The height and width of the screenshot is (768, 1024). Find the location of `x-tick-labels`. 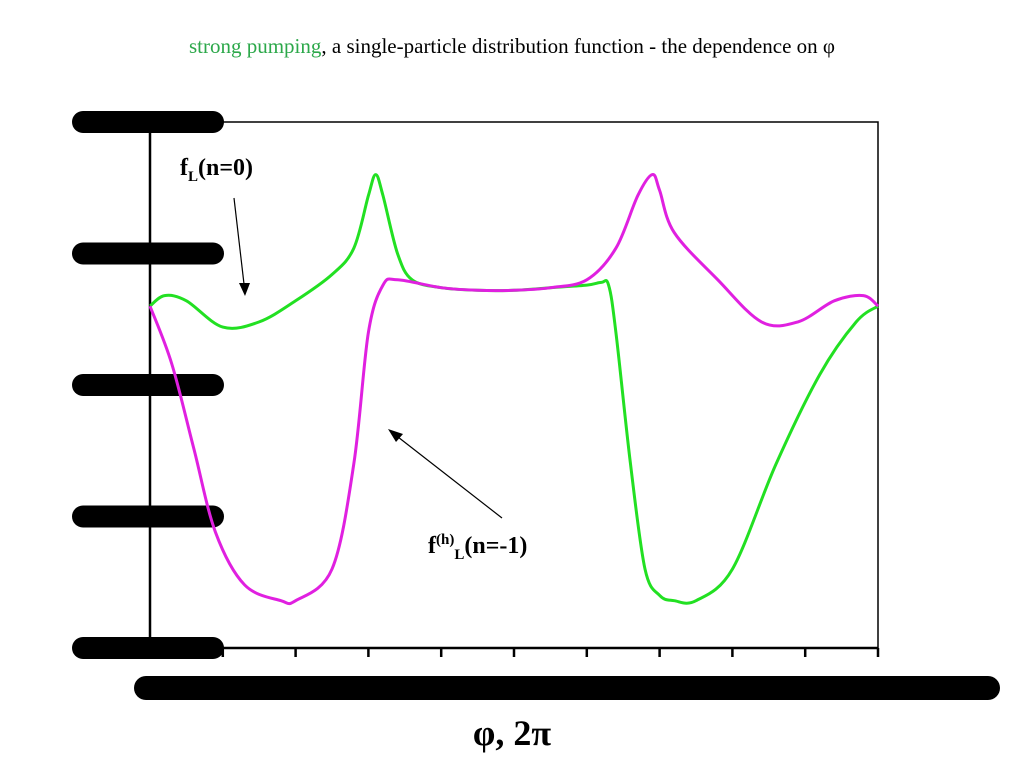

x-tick-labels is located at coordinates (567, 688).